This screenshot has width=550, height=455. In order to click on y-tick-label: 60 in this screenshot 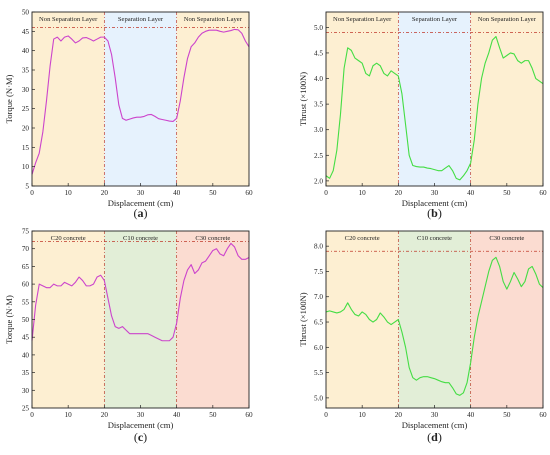, I will do `click(26, 285)`.